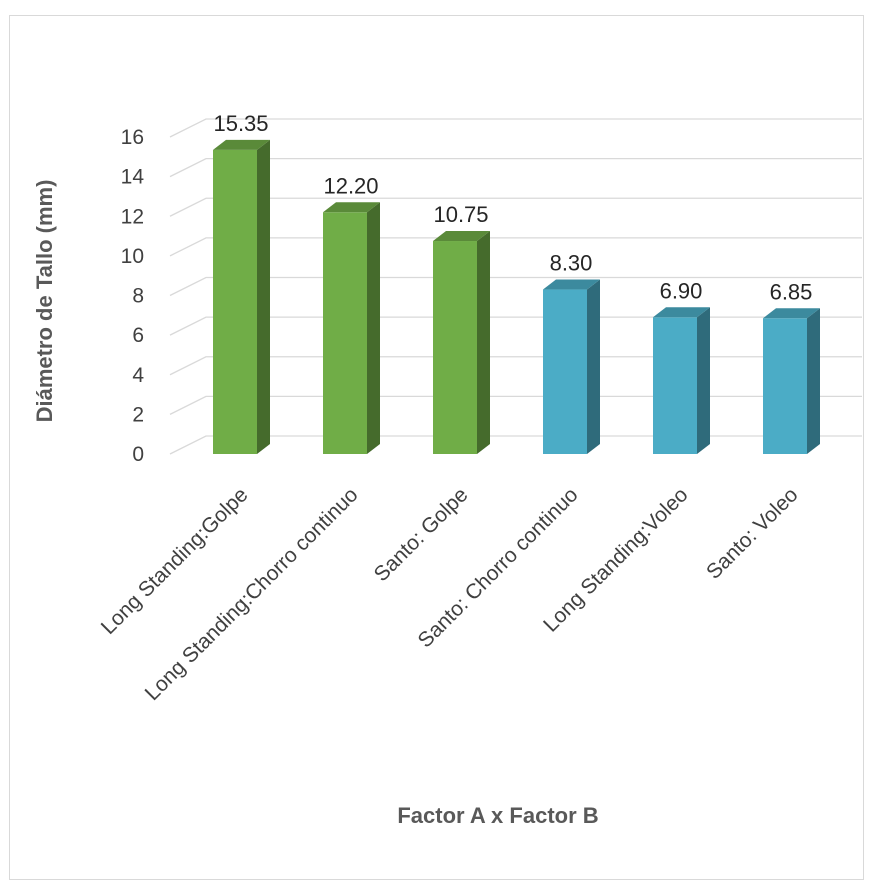 Image resolution: width=875 pixels, height=882 pixels. Describe the element at coordinates (138, 414) in the screenshot. I see `y-tick-label: 2` at that location.